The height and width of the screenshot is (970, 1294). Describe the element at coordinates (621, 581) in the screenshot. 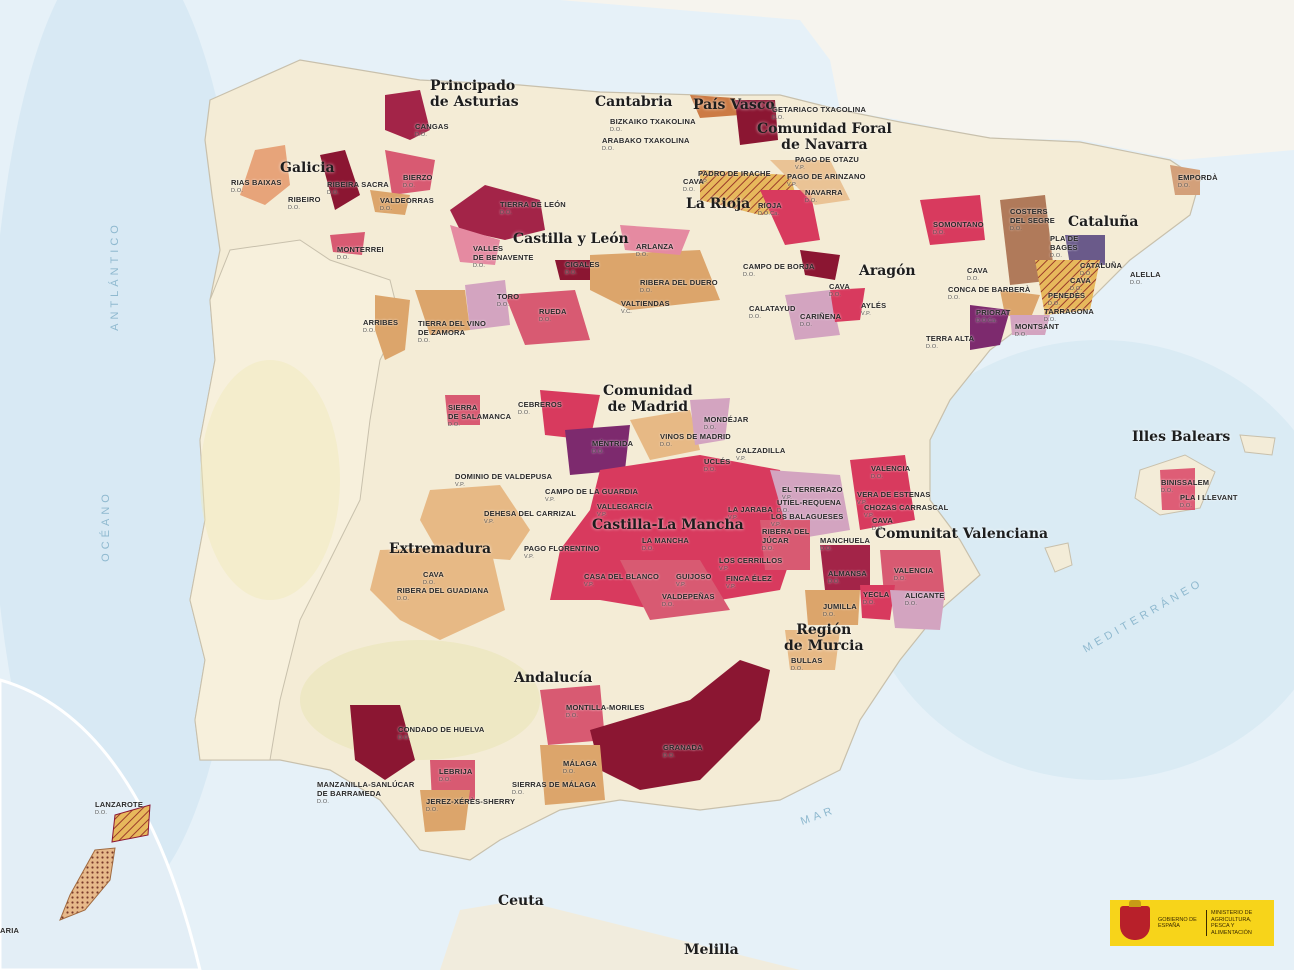

I see `do-label: CASA DEL BLANCO V.P.` at that location.